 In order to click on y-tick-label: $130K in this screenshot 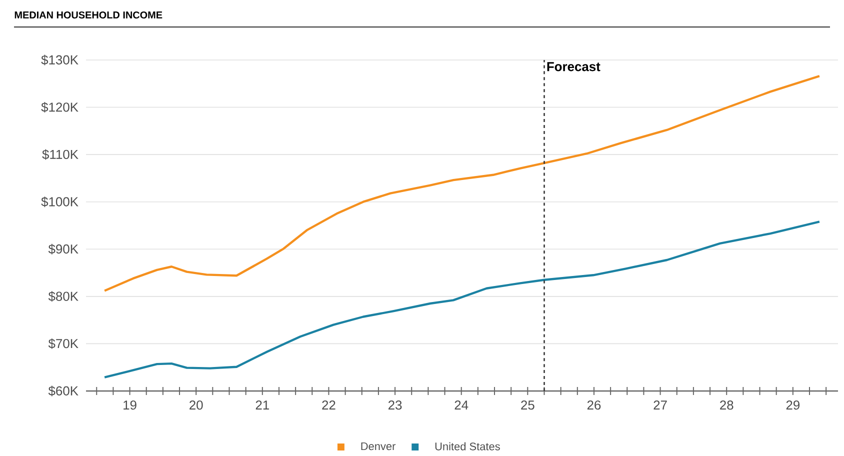, I will do `click(59, 60)`.